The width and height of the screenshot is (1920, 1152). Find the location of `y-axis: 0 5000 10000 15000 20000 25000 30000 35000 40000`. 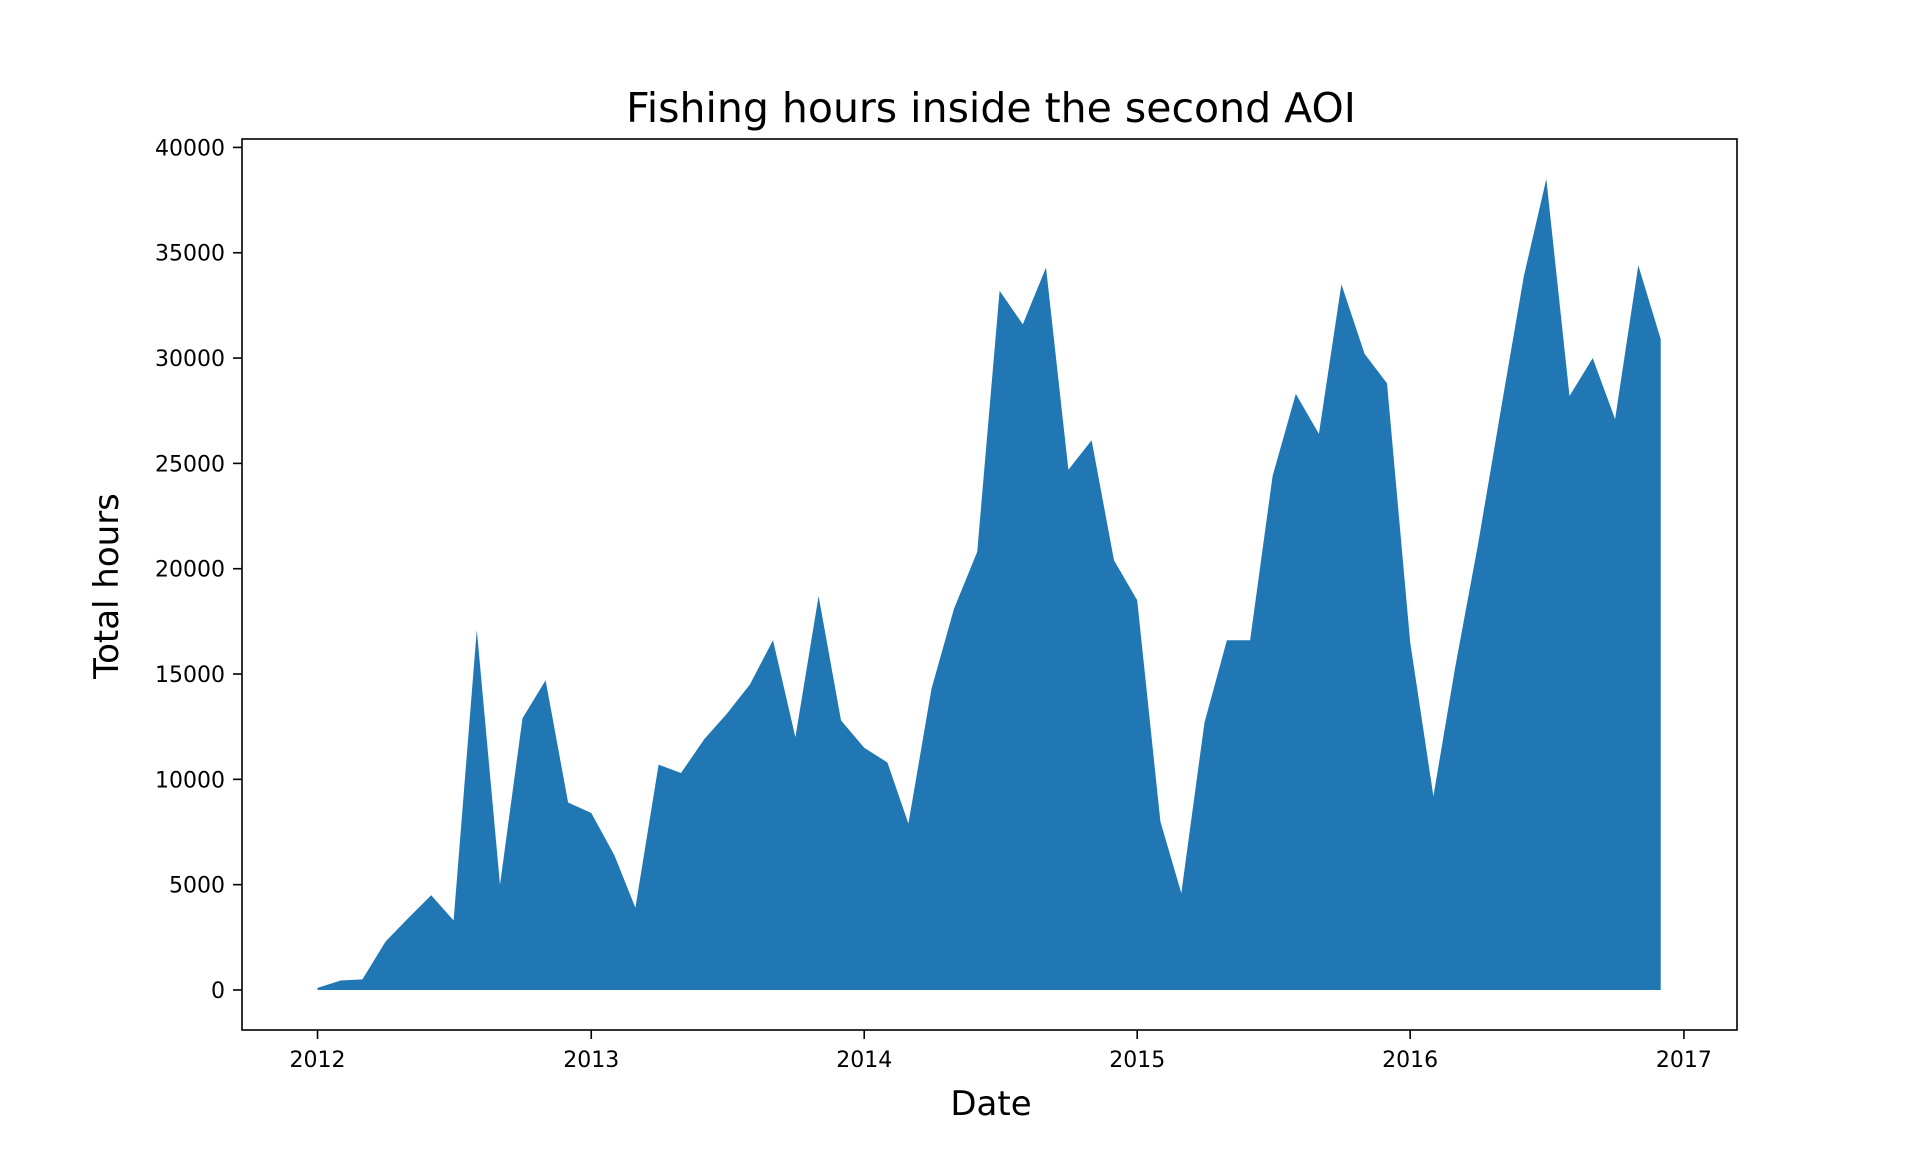

y-axis: 0 5000 10000 15000 20000 25000 30000 35000 40000 is located at coordinates (198, 570).